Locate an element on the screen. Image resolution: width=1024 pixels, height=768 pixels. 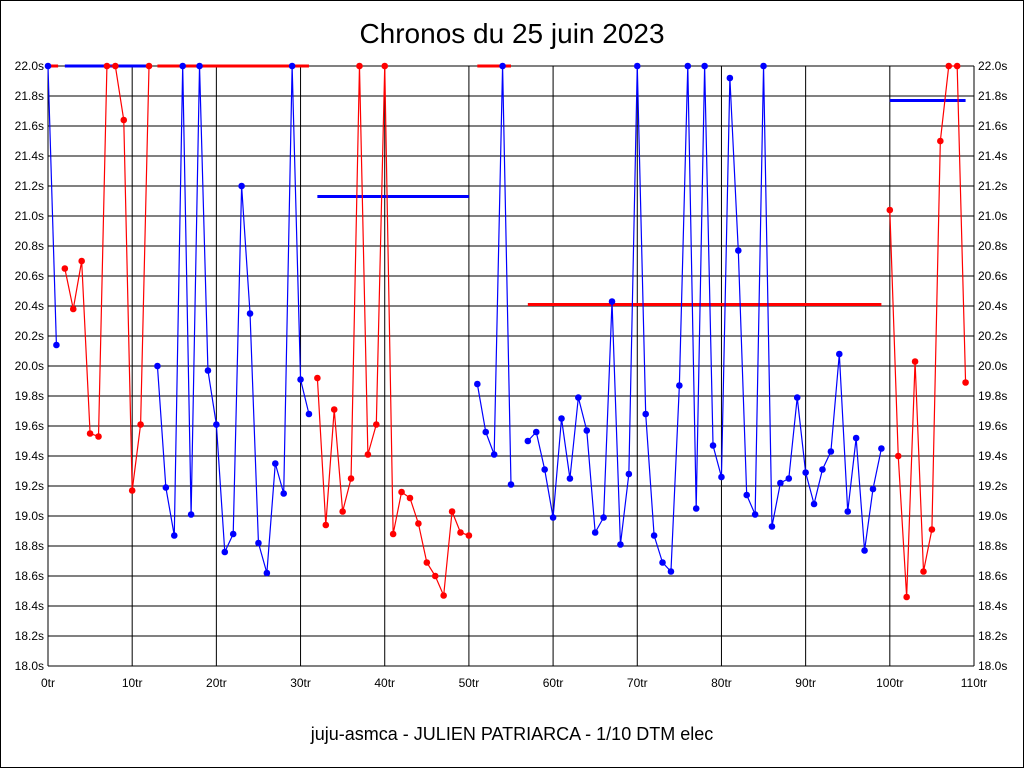
y-tick-label-right: 19.4s is located at coordinates (992, 456).